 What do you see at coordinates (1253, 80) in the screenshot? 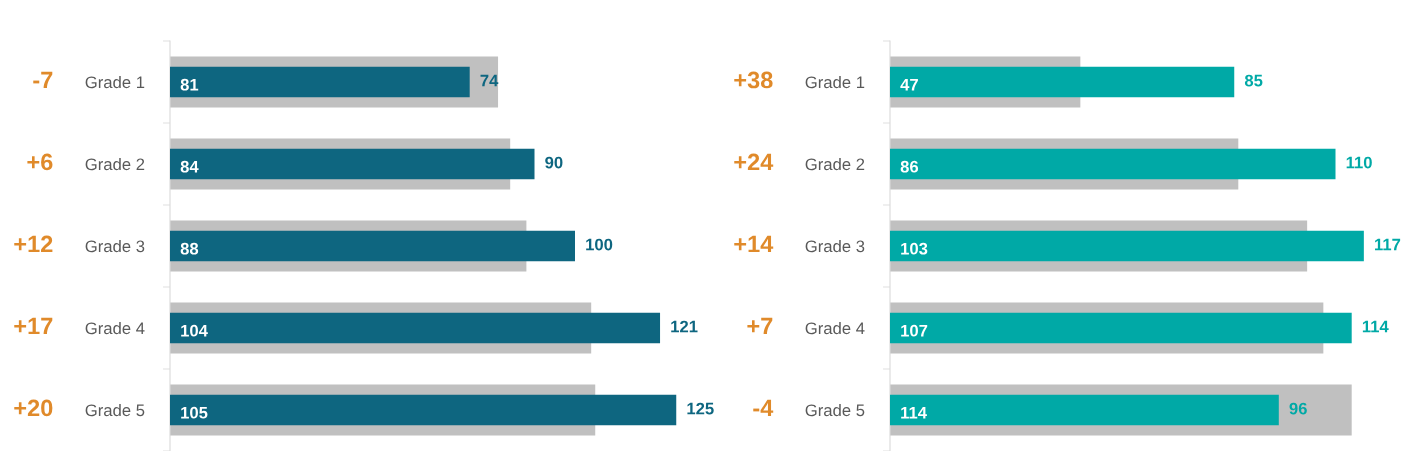
I see `data-label: 85` at bounding box center [1253, 80].